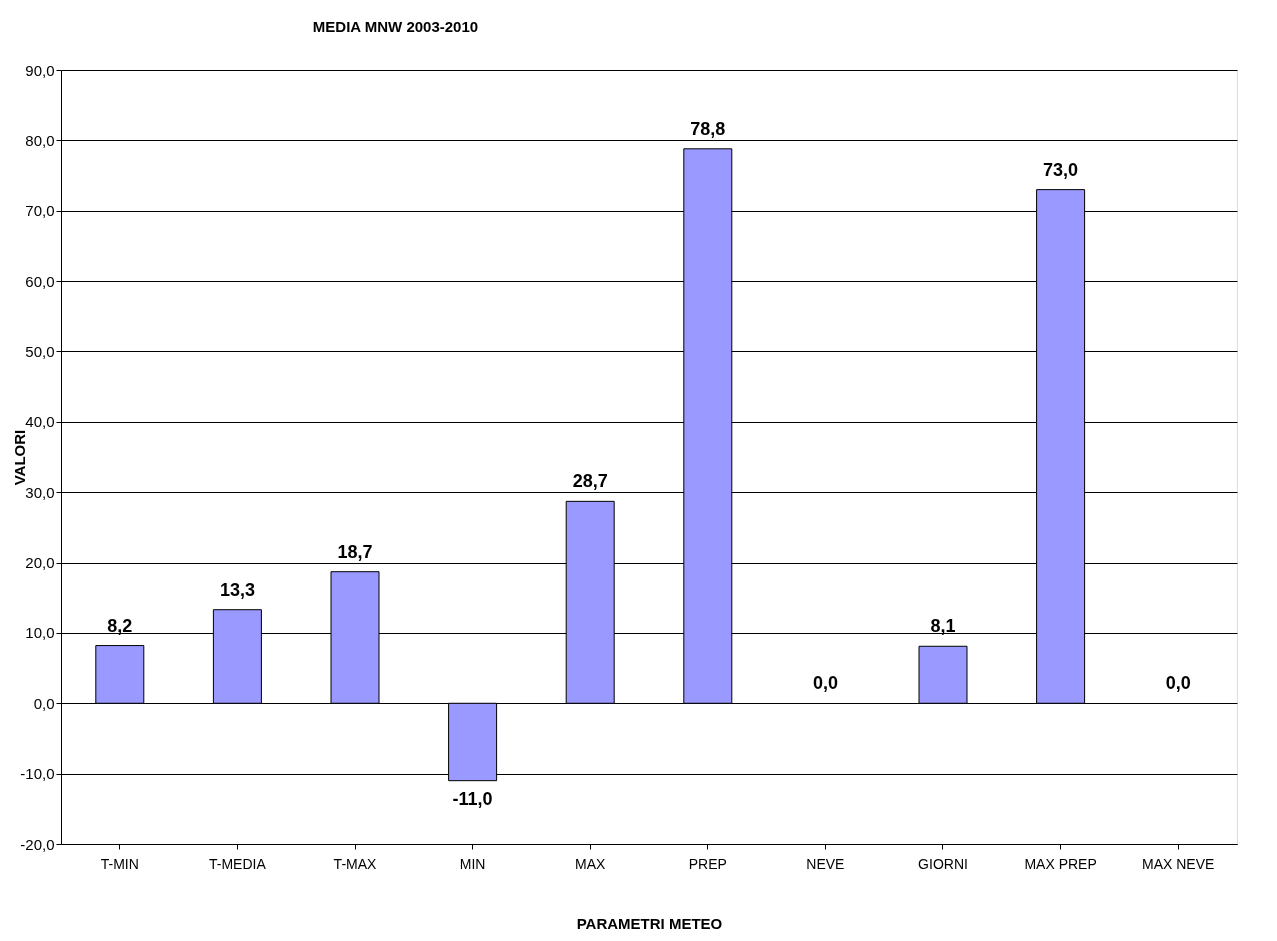  I want to click on y-tick-label: 70,0, so click(40, 211).